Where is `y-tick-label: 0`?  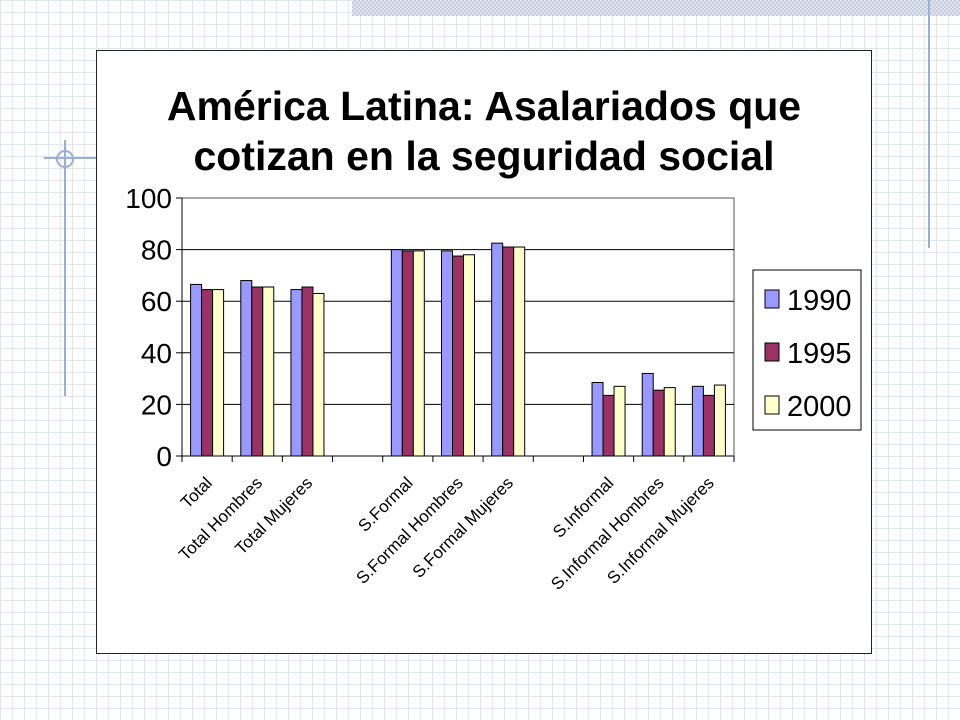 y-tick-label: 0 is located at coordinates (164, 456).